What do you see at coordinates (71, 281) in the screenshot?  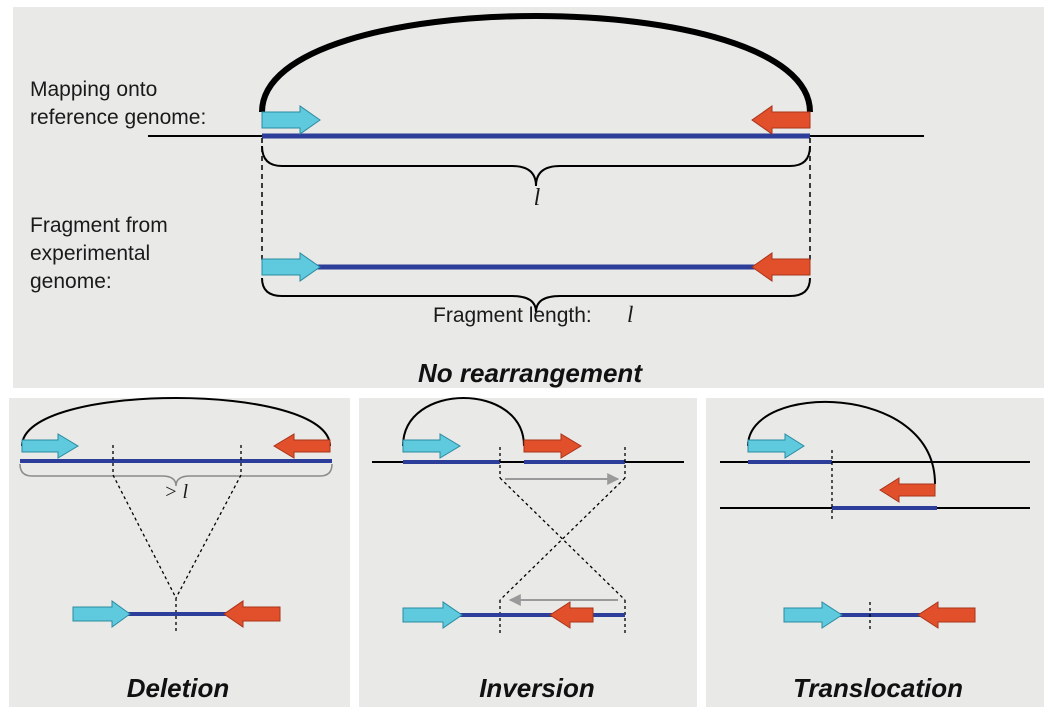 I see `fragment-label-line-3: genome:` at bounding box center [71, 281].